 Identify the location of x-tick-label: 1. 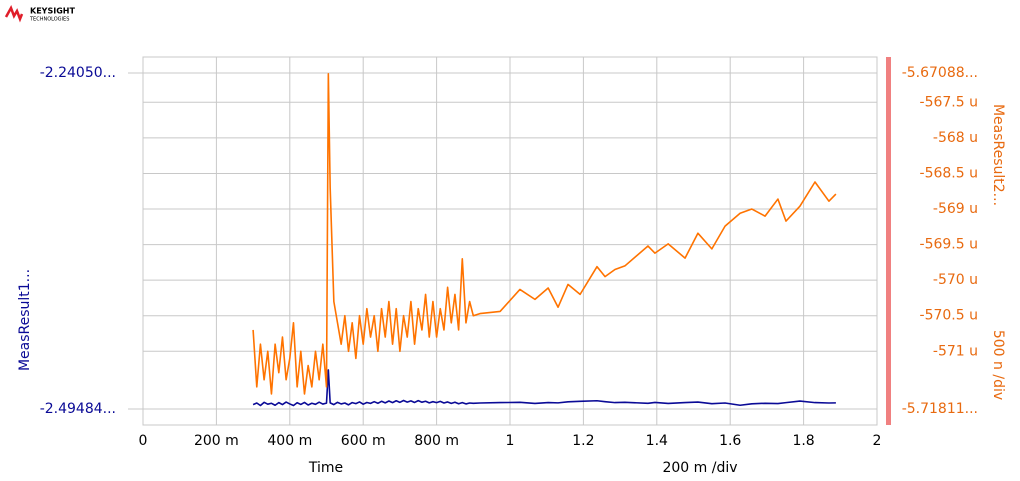
(510, 441).